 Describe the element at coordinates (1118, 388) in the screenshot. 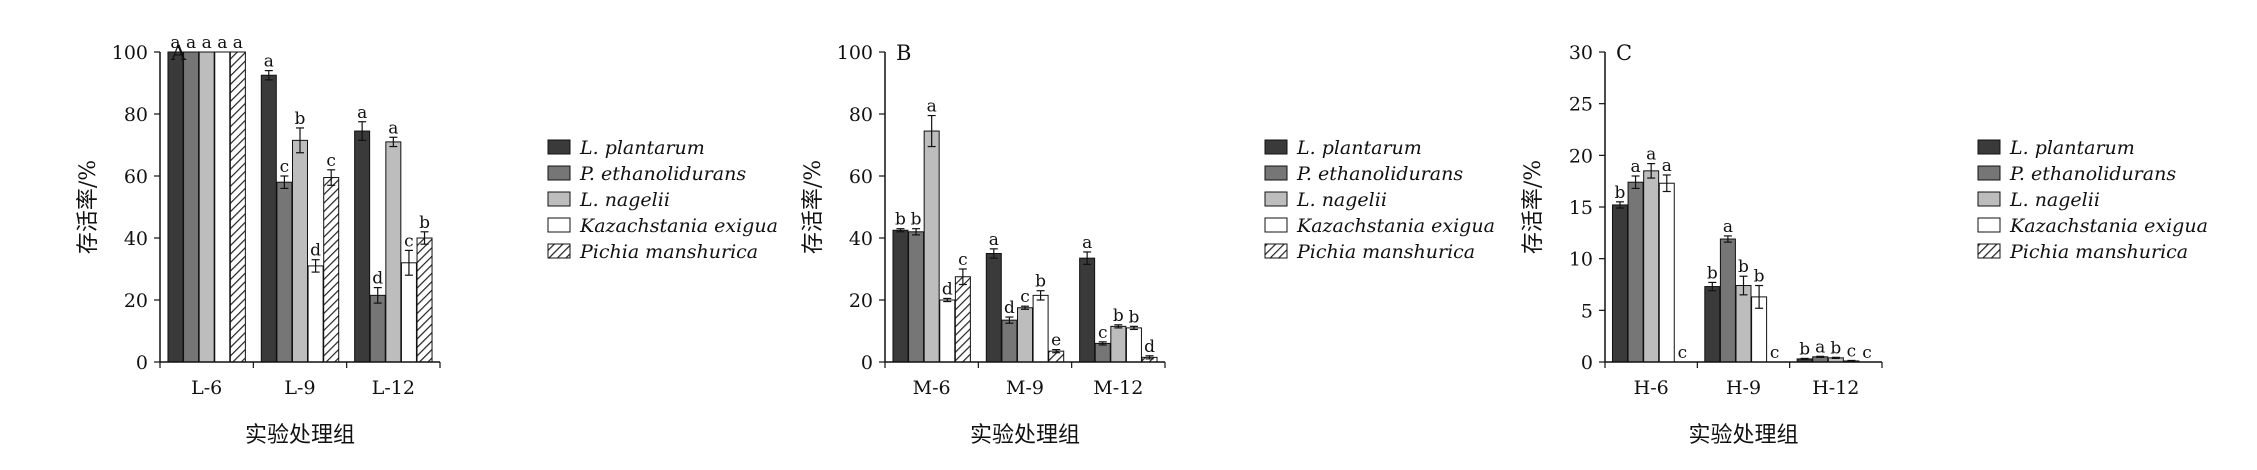

I see `x-tick-label: M-12` at that location.